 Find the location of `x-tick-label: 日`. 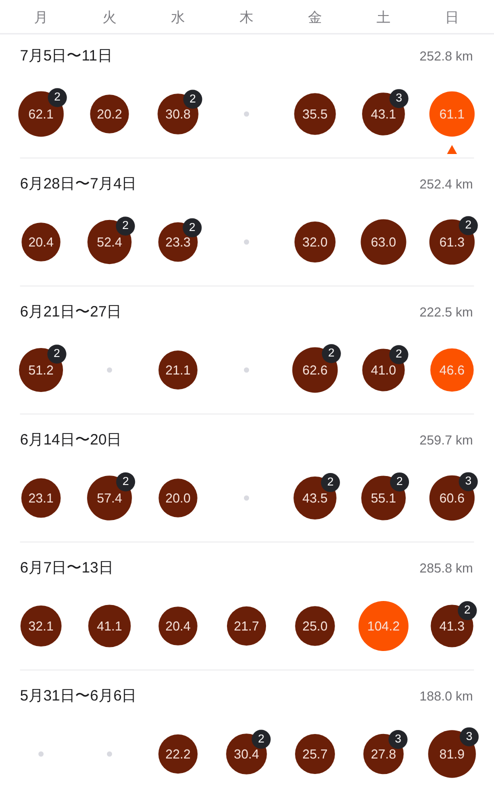

x-tick-label: 日 is located at coordinates (452, 17).